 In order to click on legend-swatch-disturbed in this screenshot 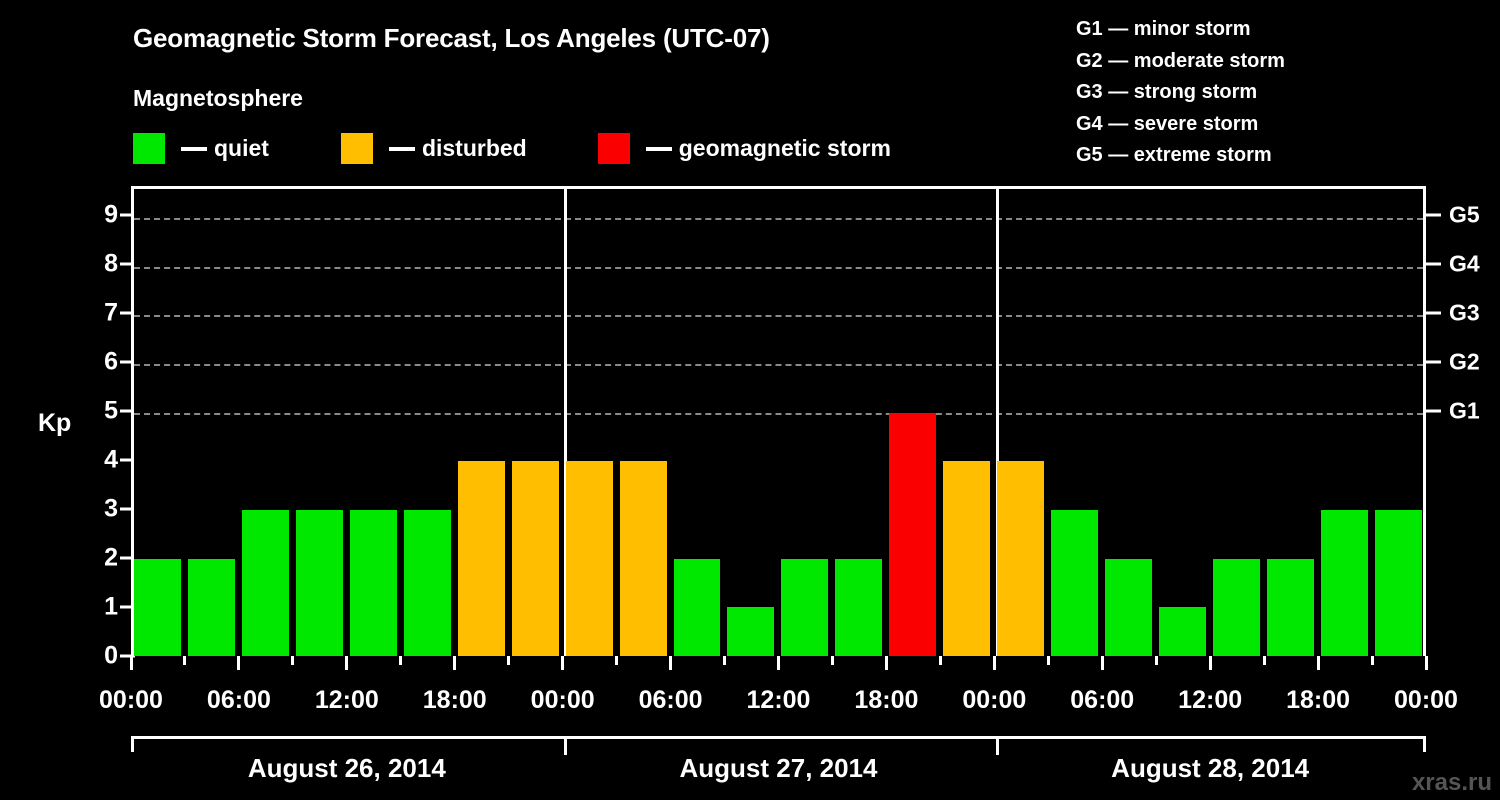, I will do `click(356, 148)`.